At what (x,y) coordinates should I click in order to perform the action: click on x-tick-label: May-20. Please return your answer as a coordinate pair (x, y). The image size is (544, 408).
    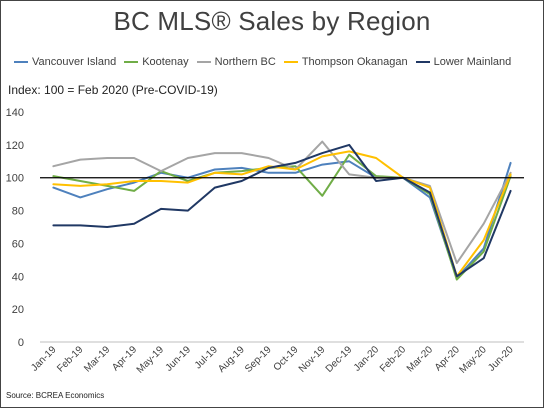
    Looking at the image, I should click on (473, 360).